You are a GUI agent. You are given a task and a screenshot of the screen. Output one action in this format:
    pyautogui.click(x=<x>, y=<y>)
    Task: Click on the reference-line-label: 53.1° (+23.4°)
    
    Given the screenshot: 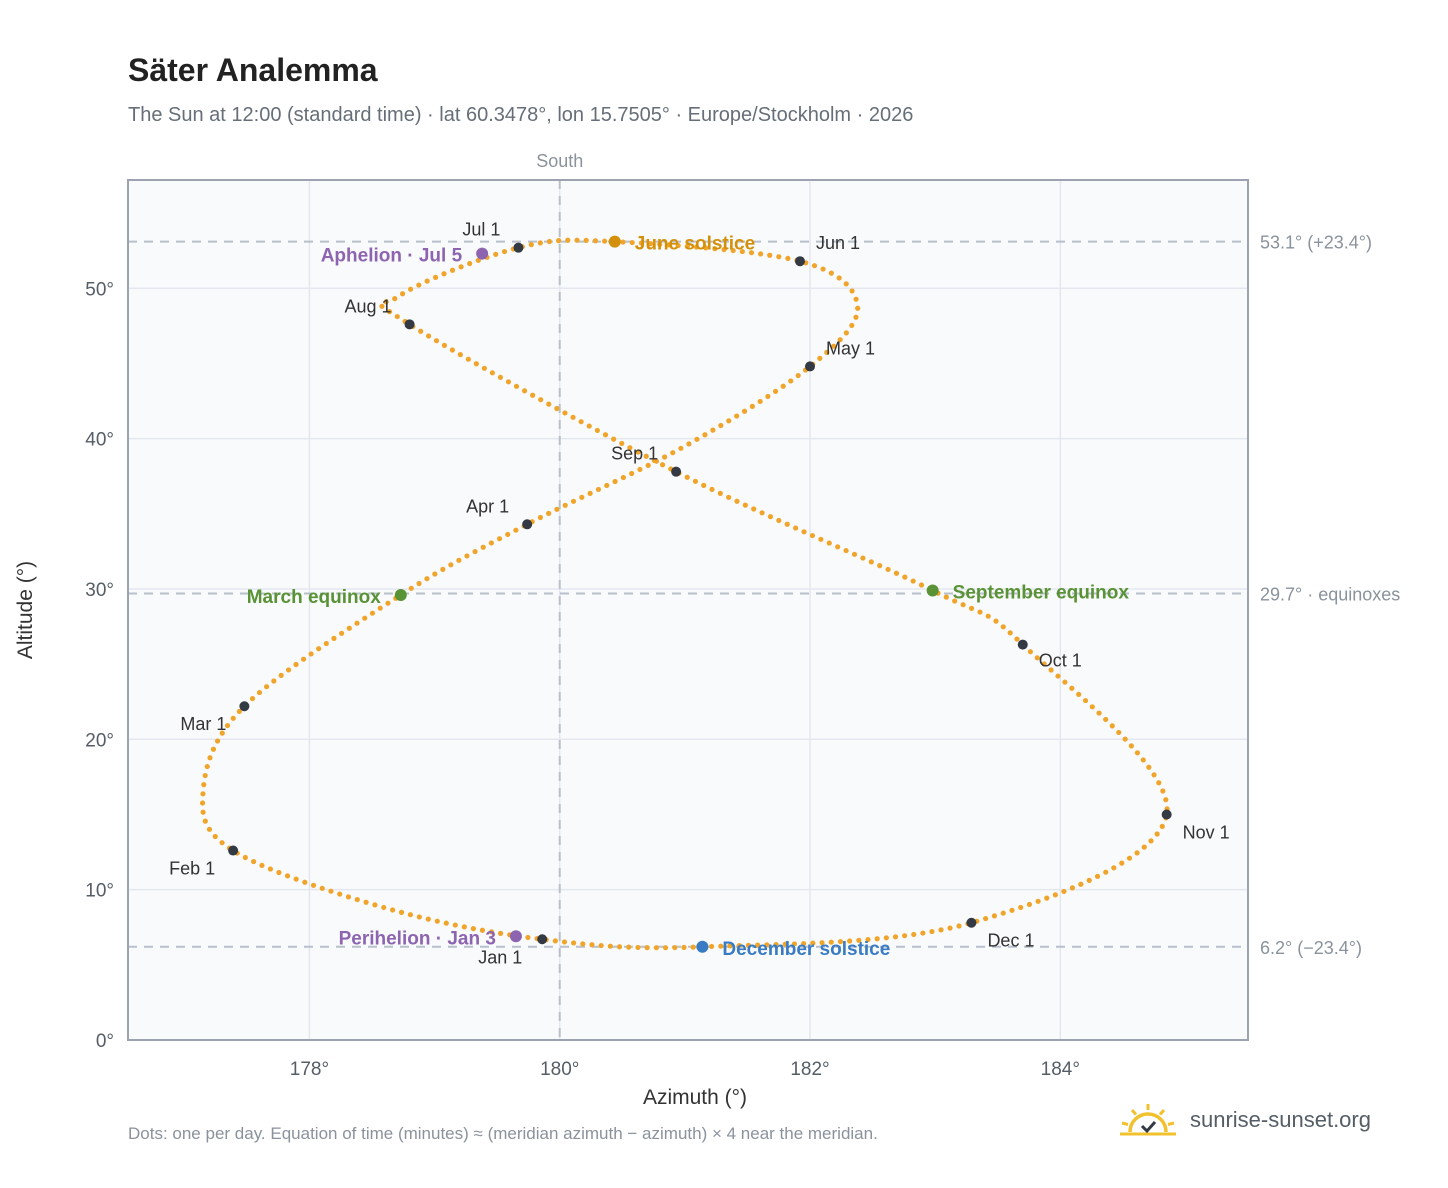 What is the action you would take?
    pyautogui.click(x=1316, y=243)
    